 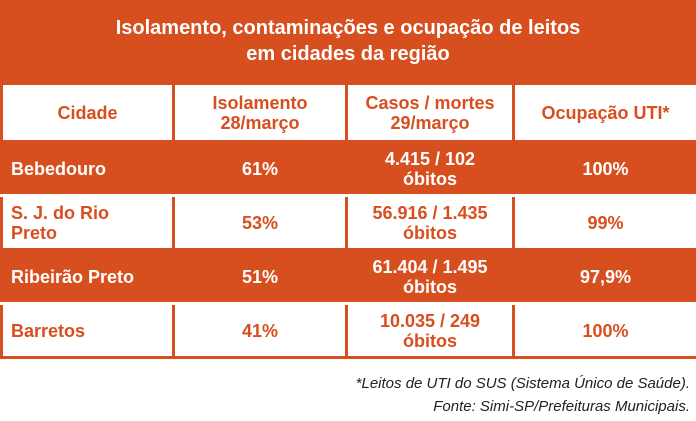 What do you see at coordinates (260, 168) in the screenshot?
I see `cell: 61%` at bounding box center [260, 168].